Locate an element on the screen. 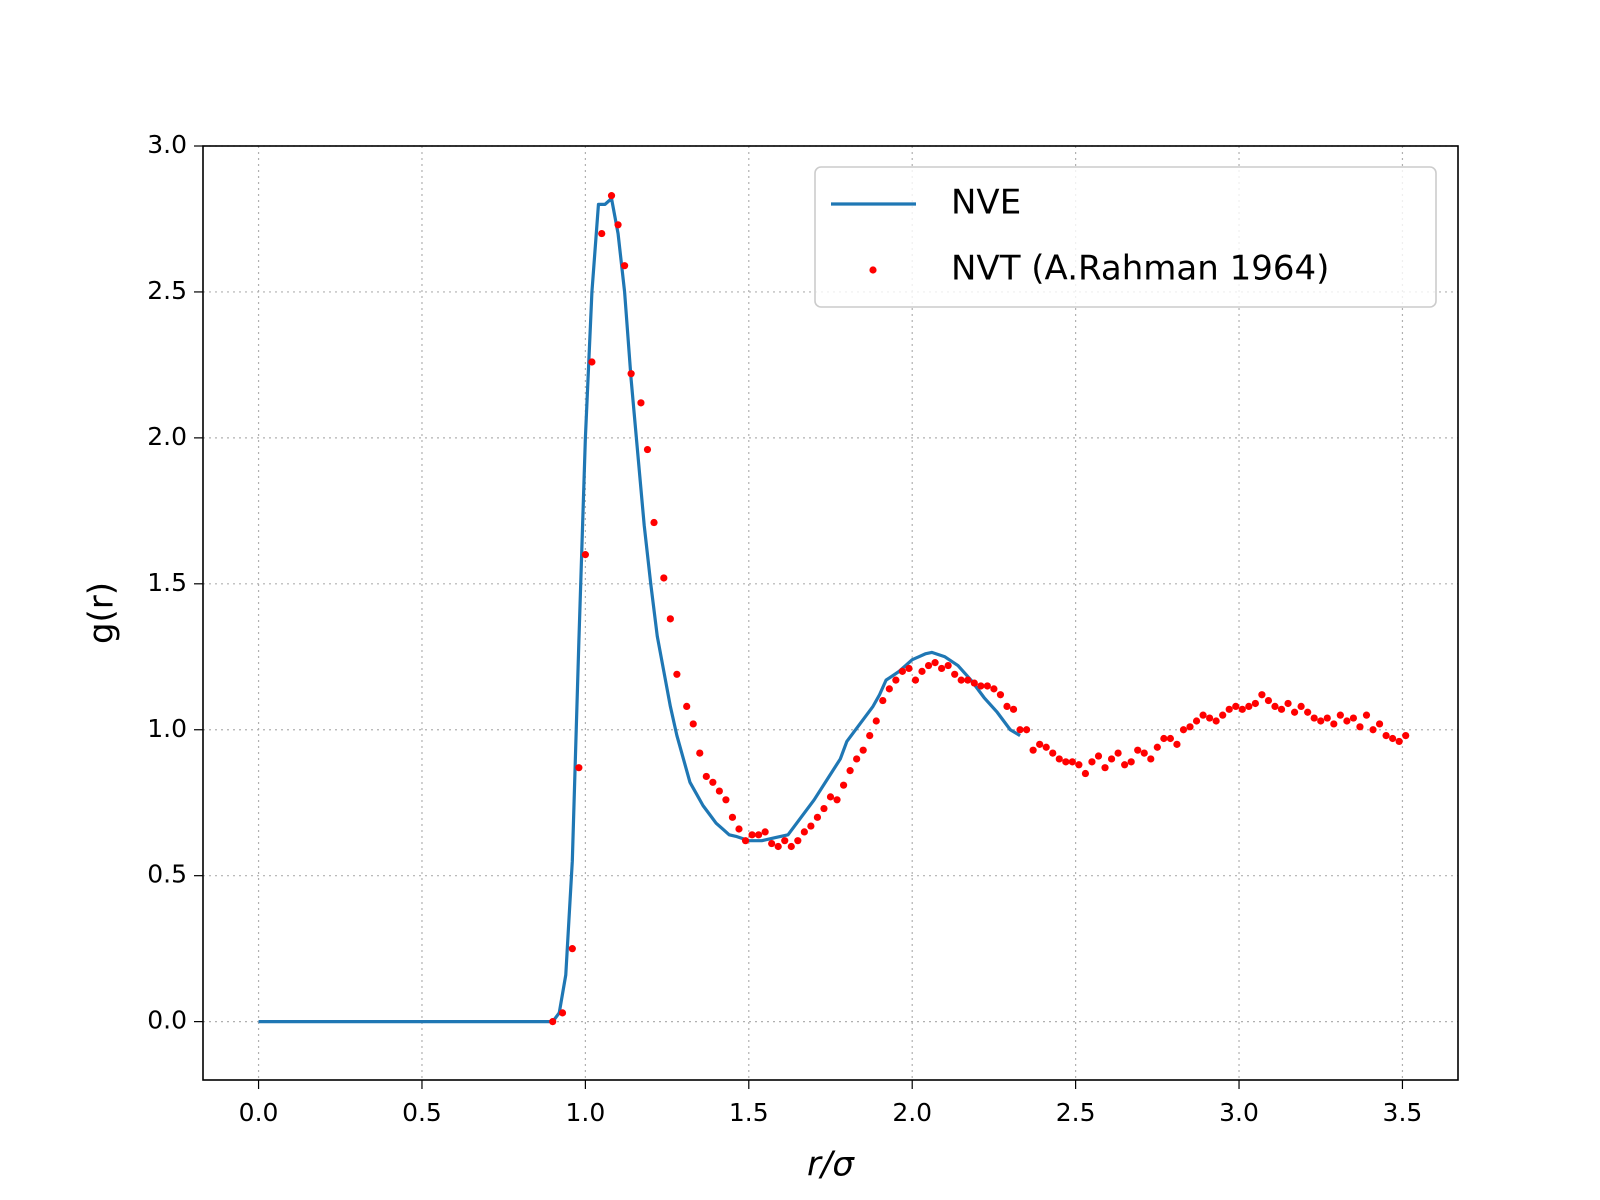 The height and width of the screenshot is (1200, 1600). y-tick-label: 2.0 is located at coordinates (167, 436).